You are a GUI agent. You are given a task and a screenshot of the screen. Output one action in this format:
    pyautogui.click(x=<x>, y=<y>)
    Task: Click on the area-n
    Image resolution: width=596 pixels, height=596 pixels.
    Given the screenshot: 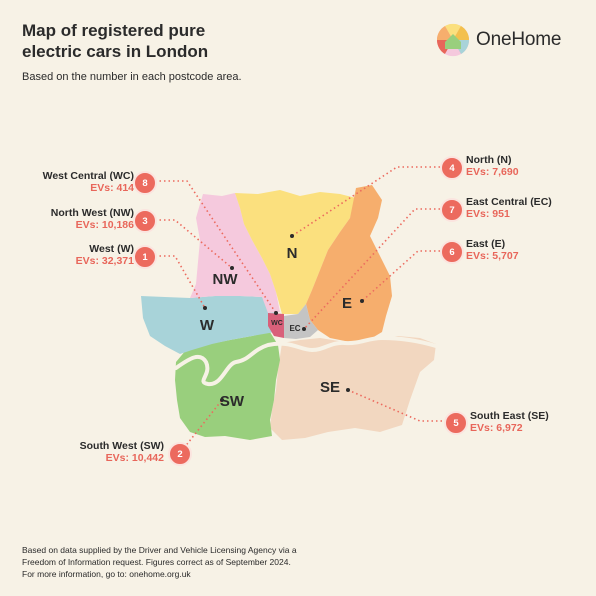 What is the action you would take?
    pyautogui.click(x=295, y=252)
    